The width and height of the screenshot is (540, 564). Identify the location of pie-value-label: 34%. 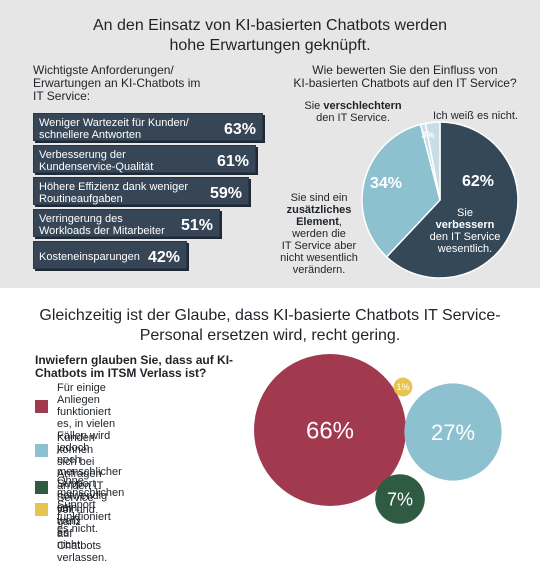
(386, 183).